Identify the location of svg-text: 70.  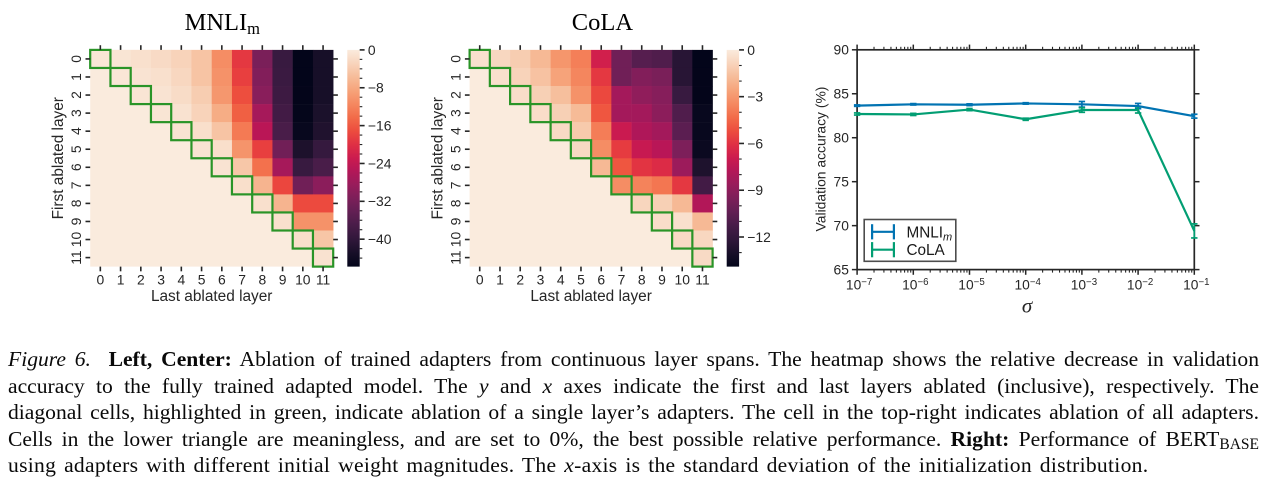
(842, 226).